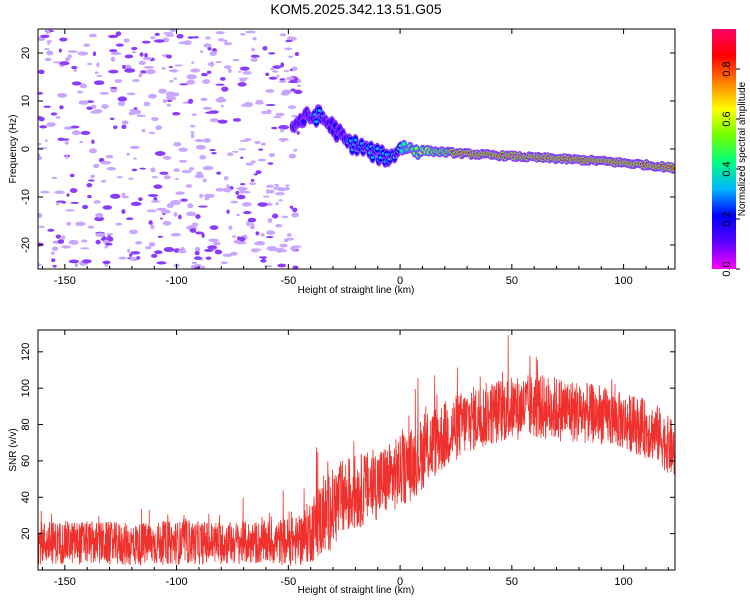  Describe the element at coordinates (26, 497) in the screenshot. I see `snr-y-tick-label: 40` at that location.